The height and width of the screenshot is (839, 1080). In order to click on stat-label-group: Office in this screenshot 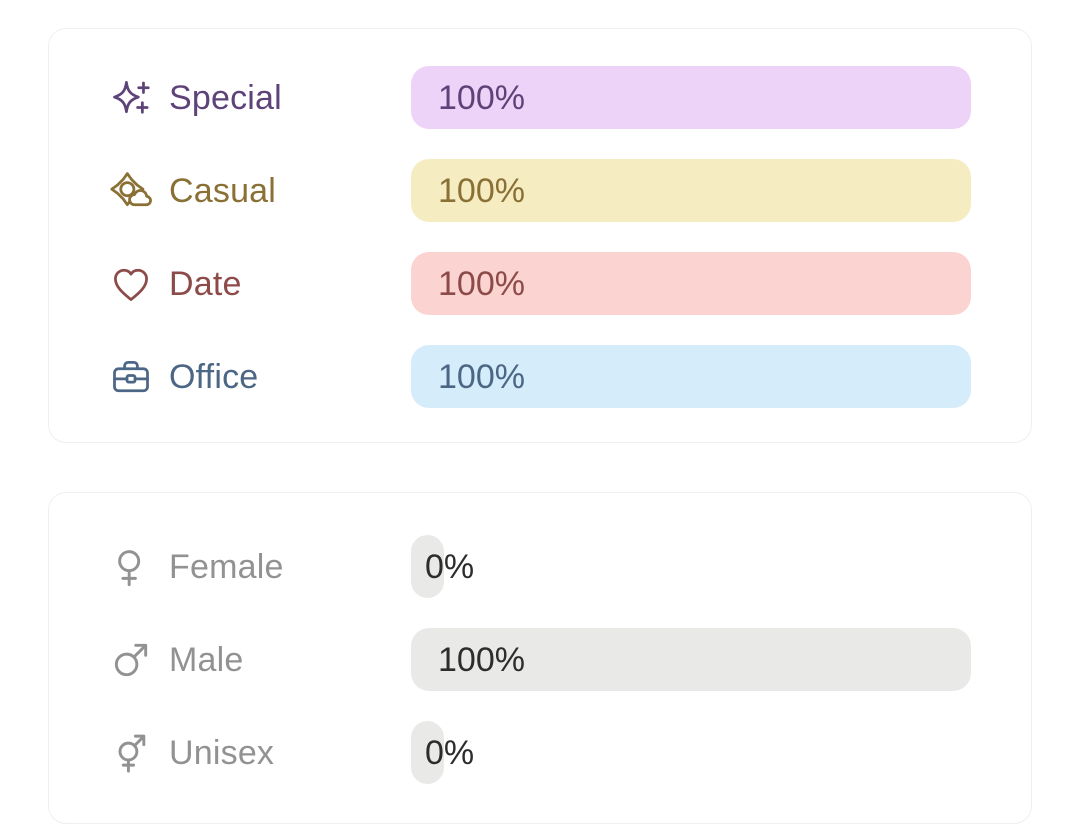, I will do `click(260, 377)`.